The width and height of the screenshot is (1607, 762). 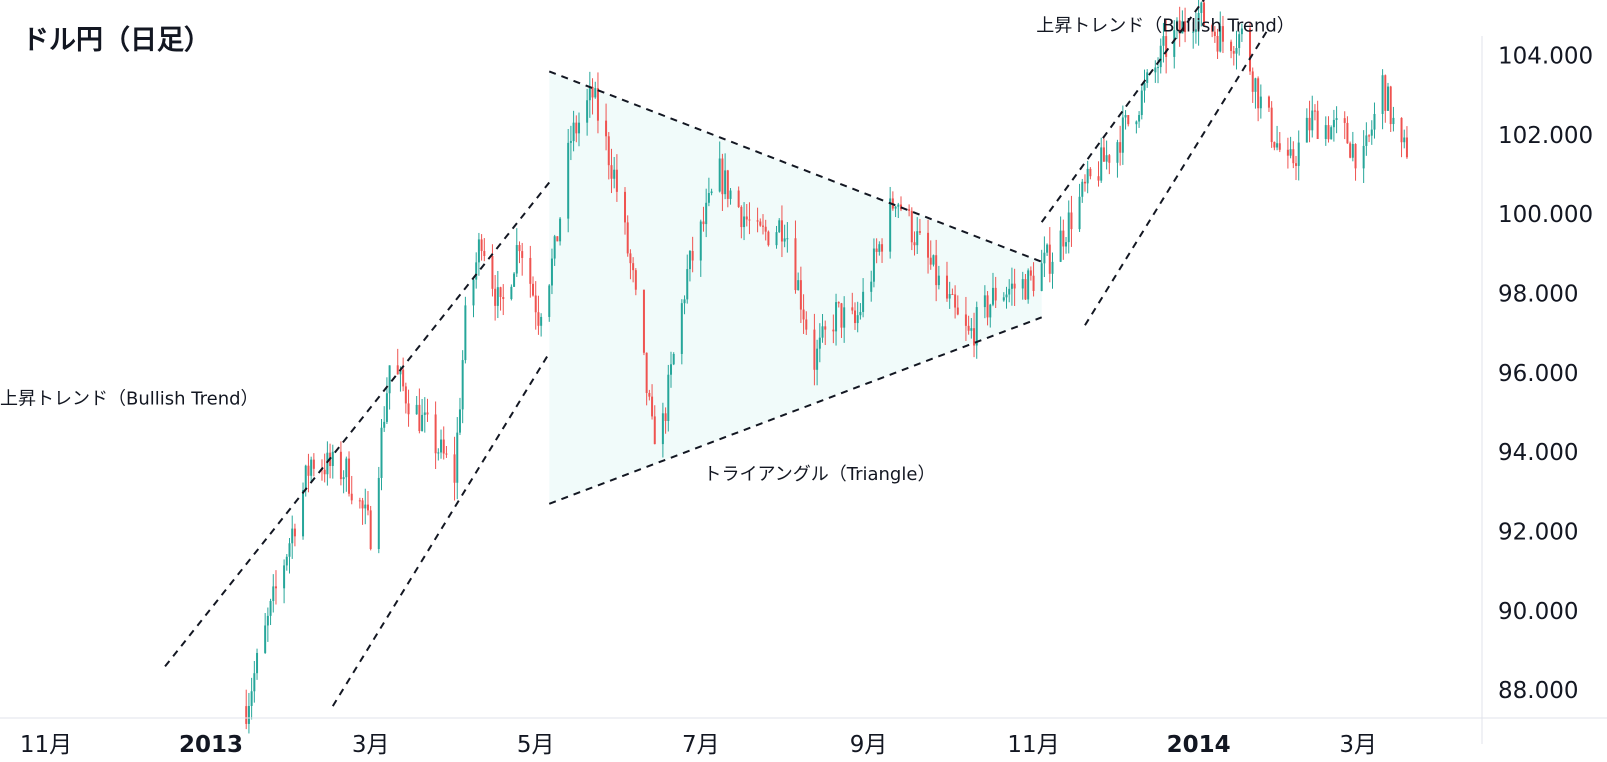 I want to click on bullish-channel-2-lower, so click(x=1177, y=176).